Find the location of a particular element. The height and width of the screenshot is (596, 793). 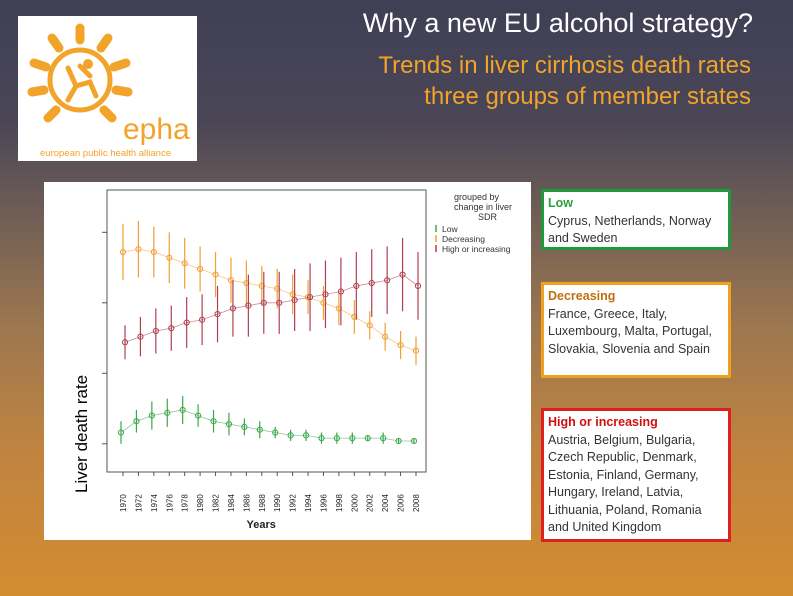

x-tick-label: 2004 is located at coordinates (385, 503).